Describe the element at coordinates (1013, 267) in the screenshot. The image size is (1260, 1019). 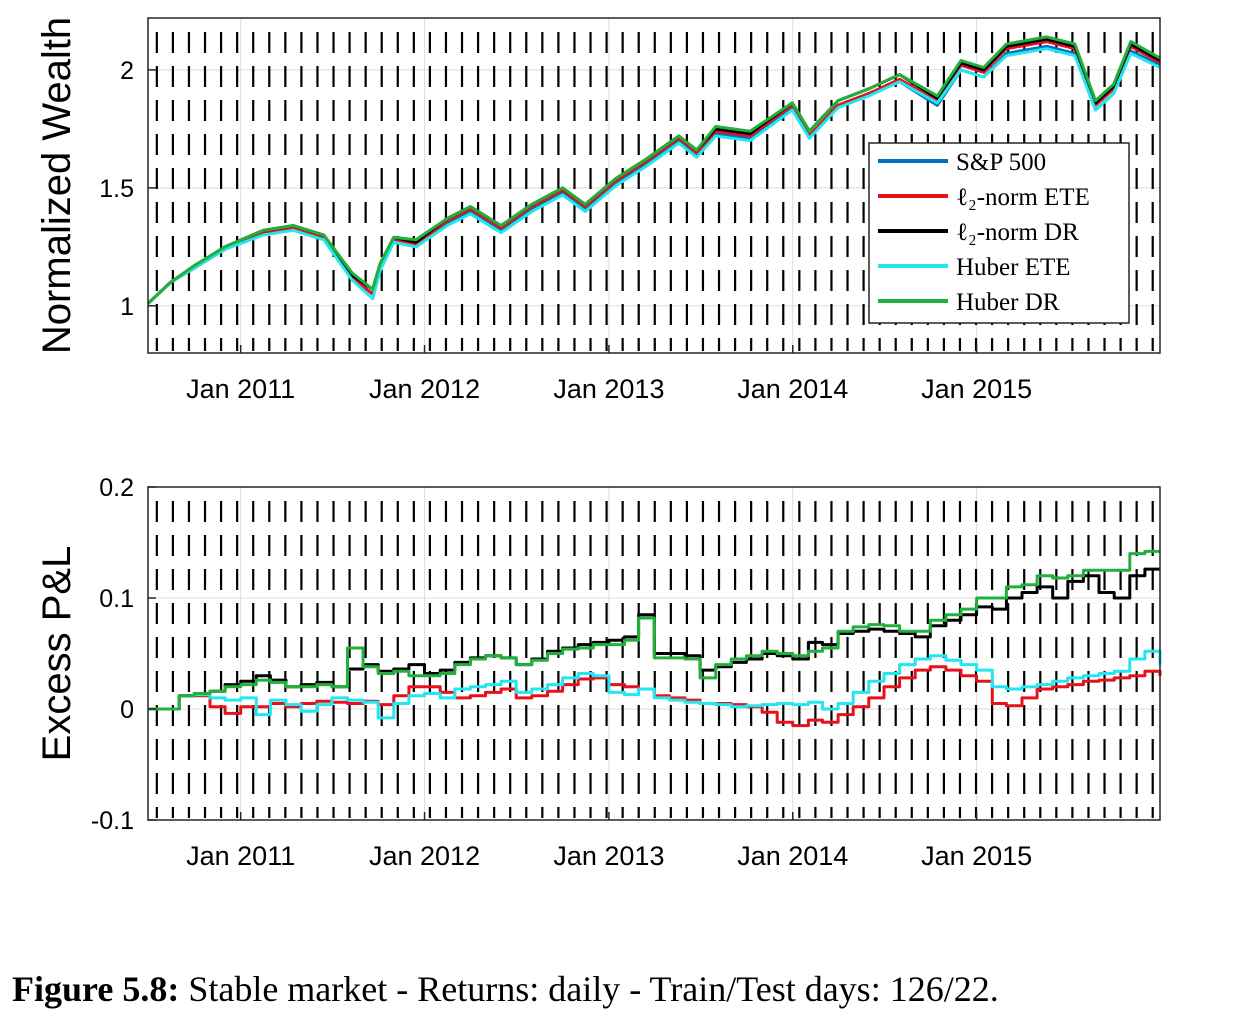
I see `legend-label: Huber ETE` at that location.